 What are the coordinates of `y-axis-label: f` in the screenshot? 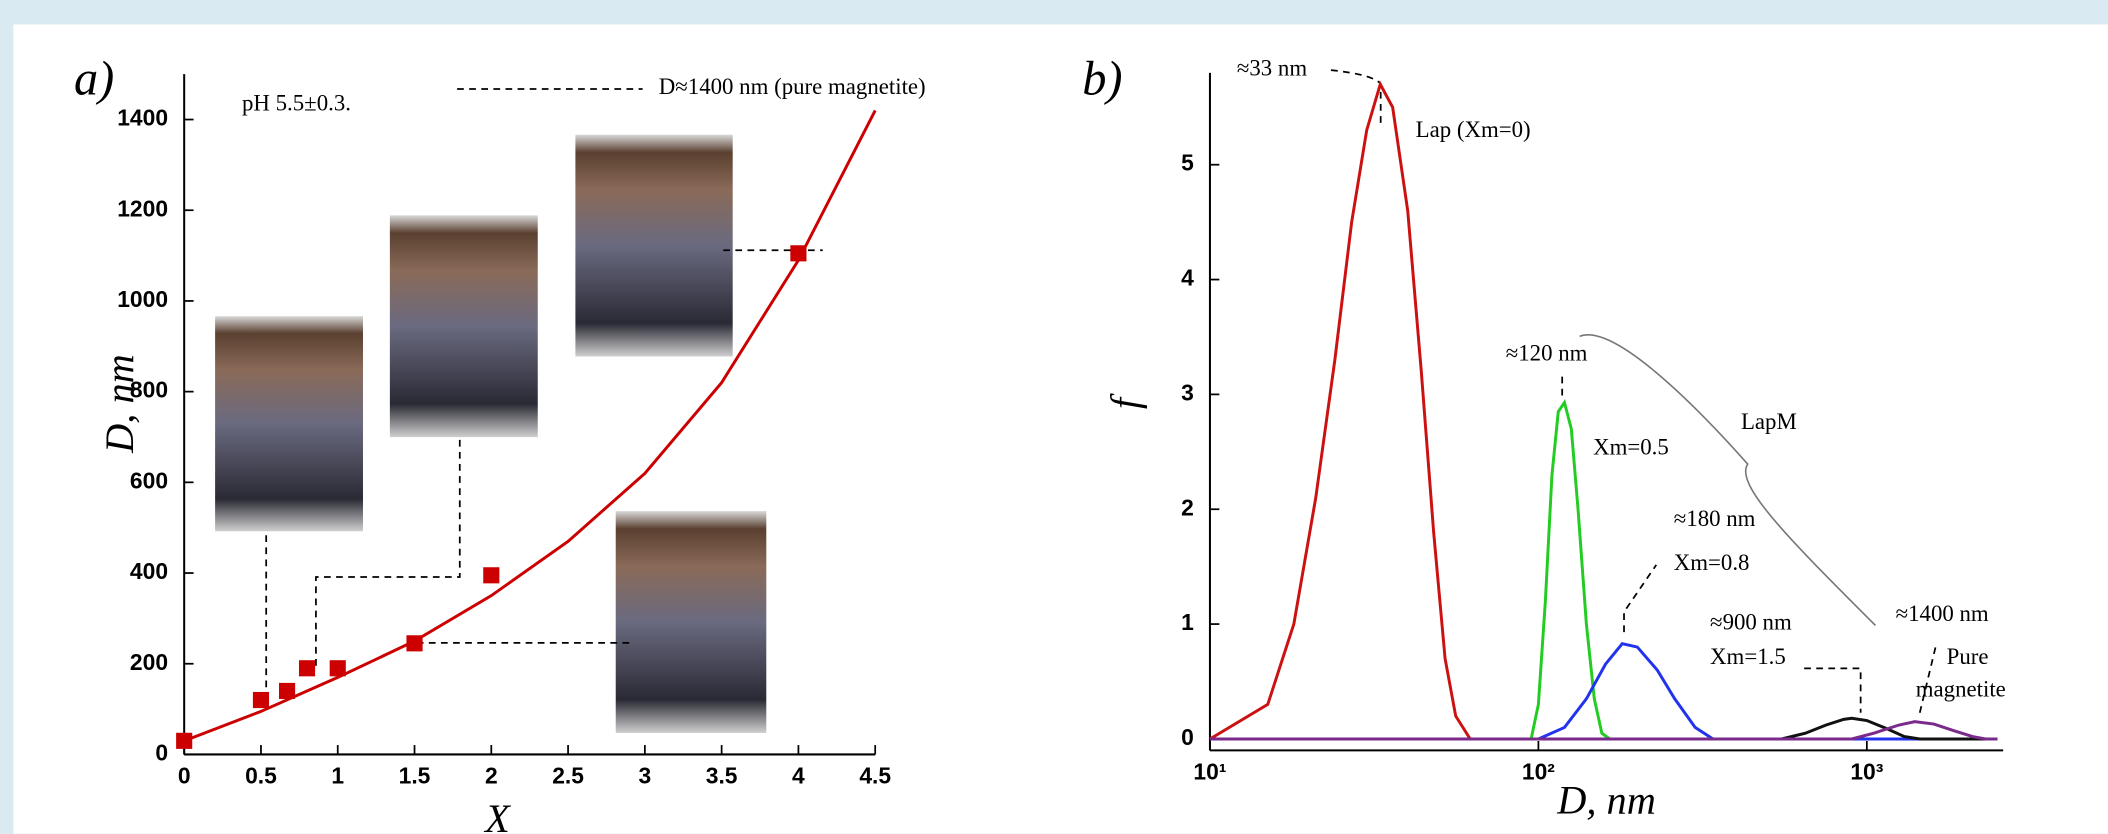 It's located at (1125, 401).